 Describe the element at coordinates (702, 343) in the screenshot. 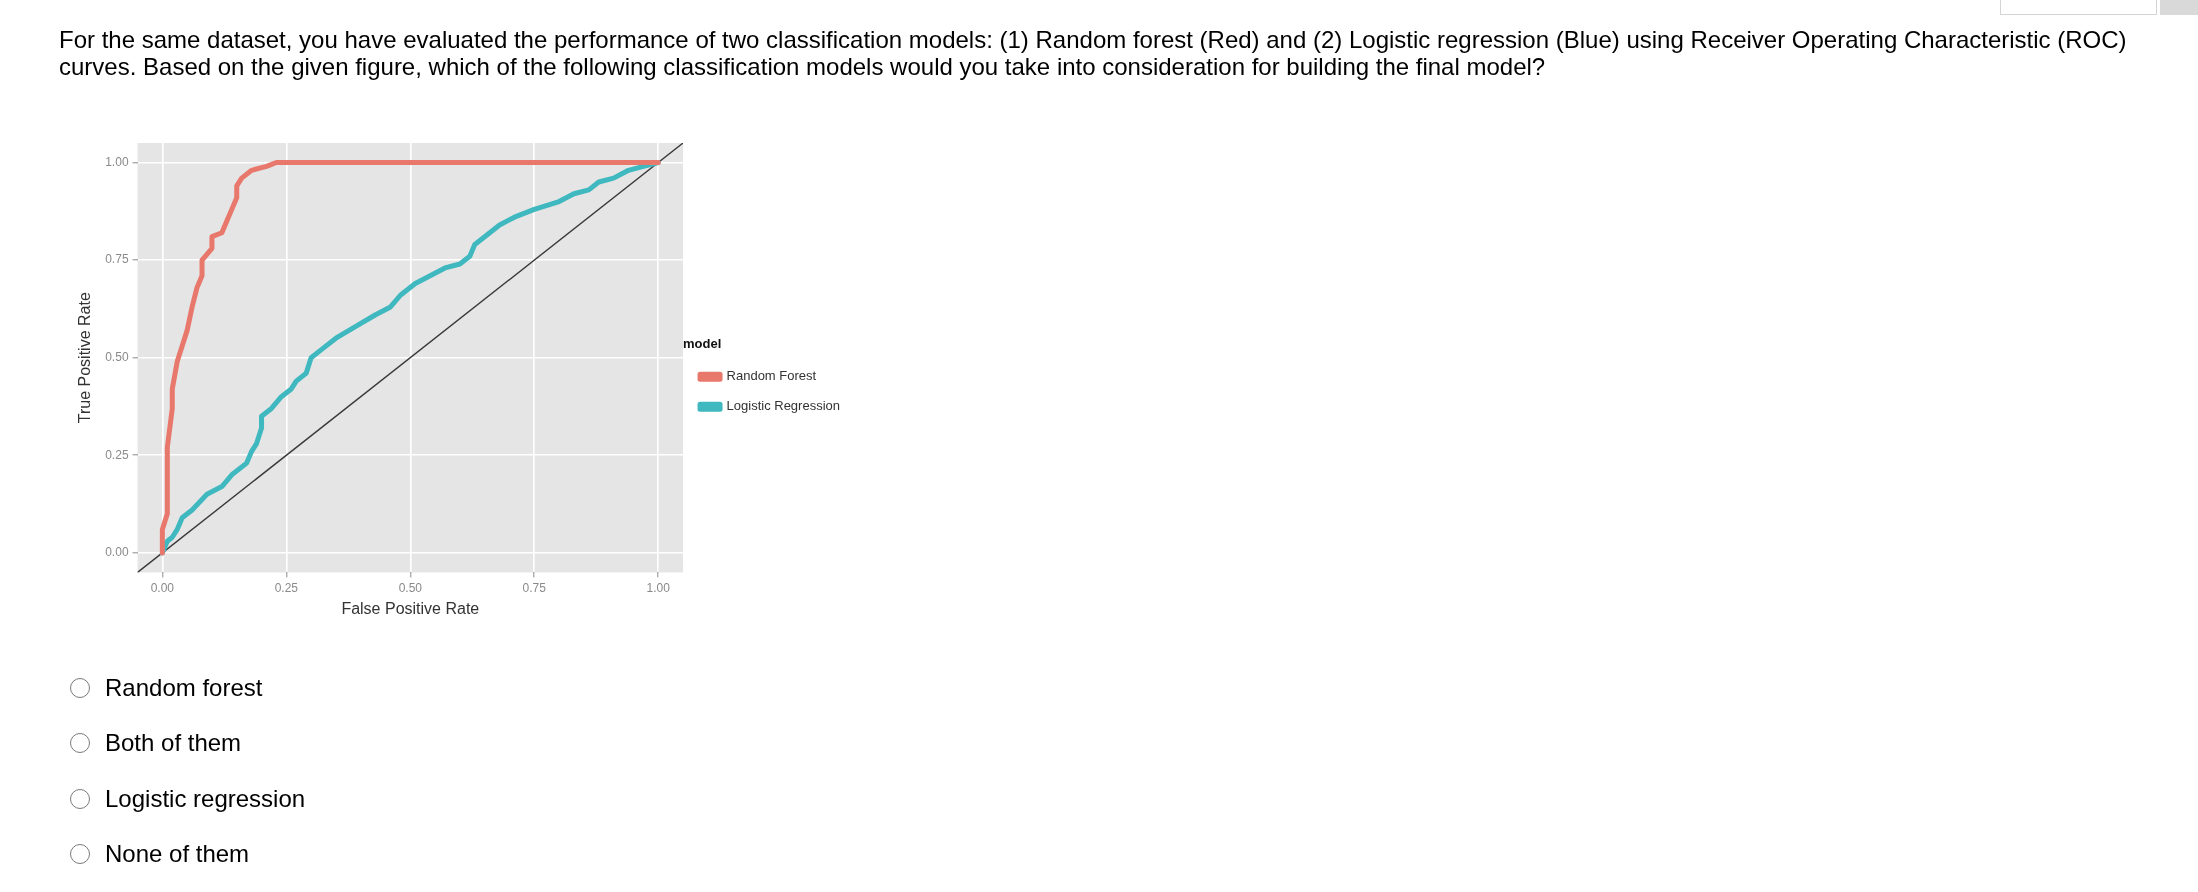

I see `legend-title: model` at that location.